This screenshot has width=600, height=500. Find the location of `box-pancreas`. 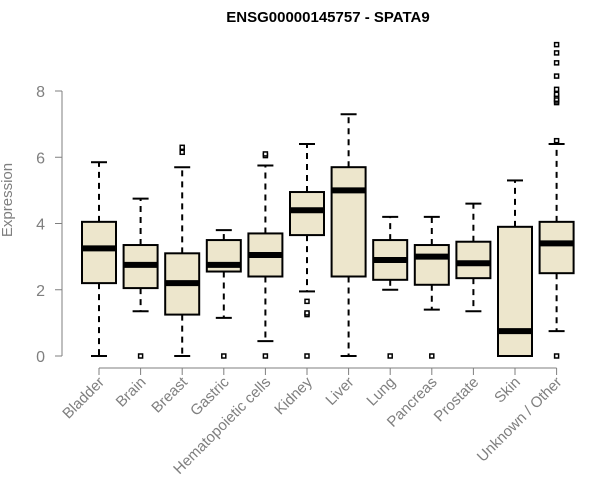

box-pancreas is located at coordinates (431, 287).